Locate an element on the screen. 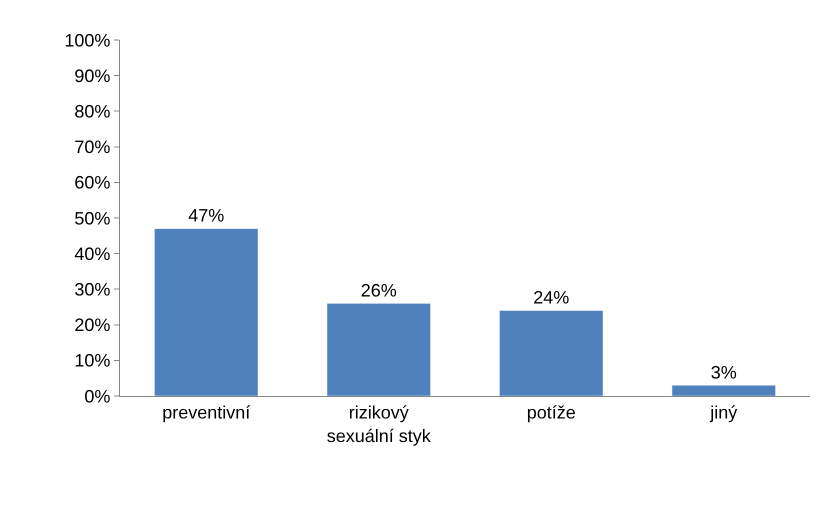  y-tick-label: 50% is located at coordinates (92, 218).